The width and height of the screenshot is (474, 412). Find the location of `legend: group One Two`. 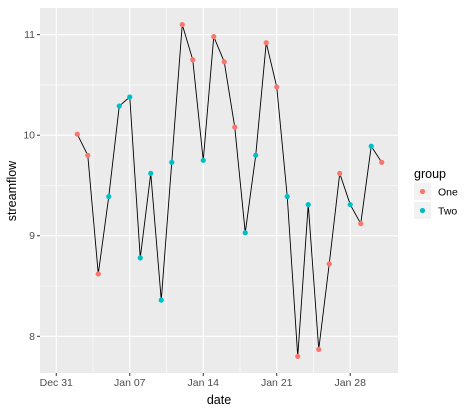

legend: group One Two is located at coordinates (436, 193).